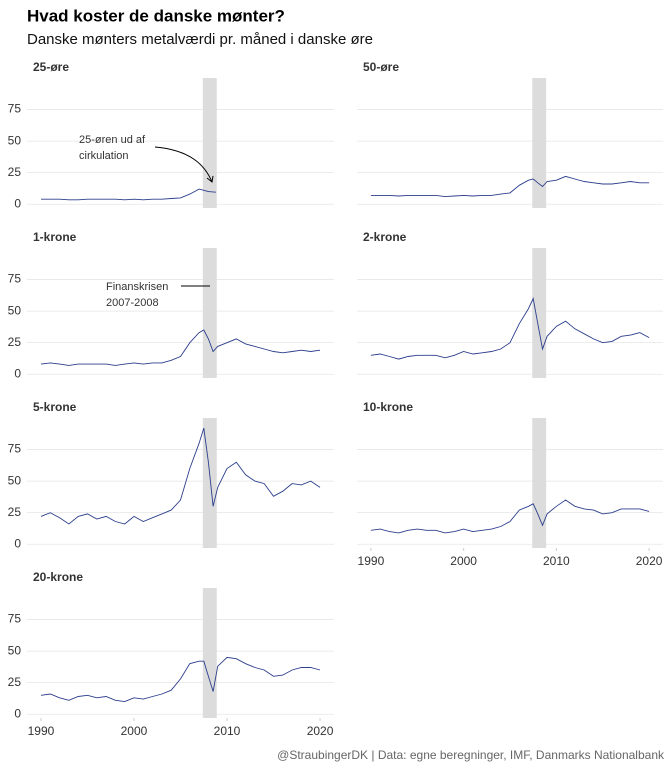  Describe the element at coordinates (55, 407) in the screenshot. I see `panel-title: 5-krone` at that location.